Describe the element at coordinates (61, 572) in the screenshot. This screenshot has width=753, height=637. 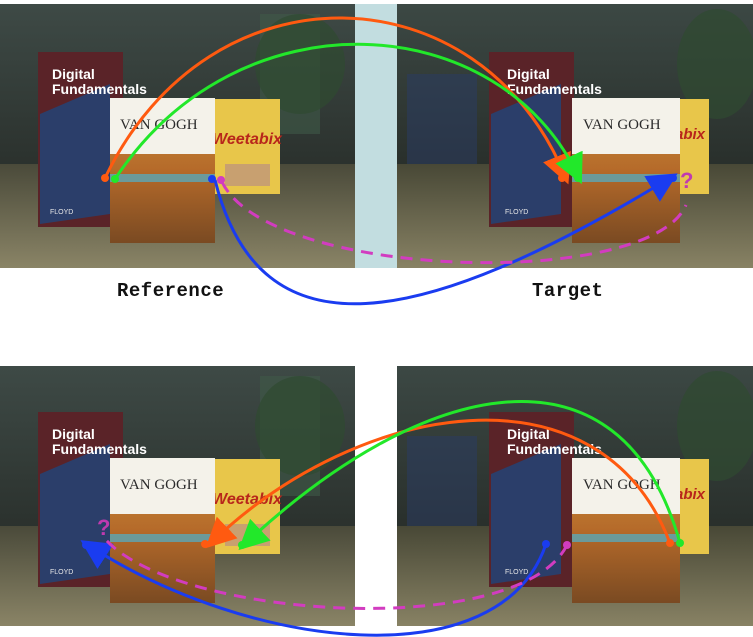
I see `book-author-bottom: FLOYD` at that location.